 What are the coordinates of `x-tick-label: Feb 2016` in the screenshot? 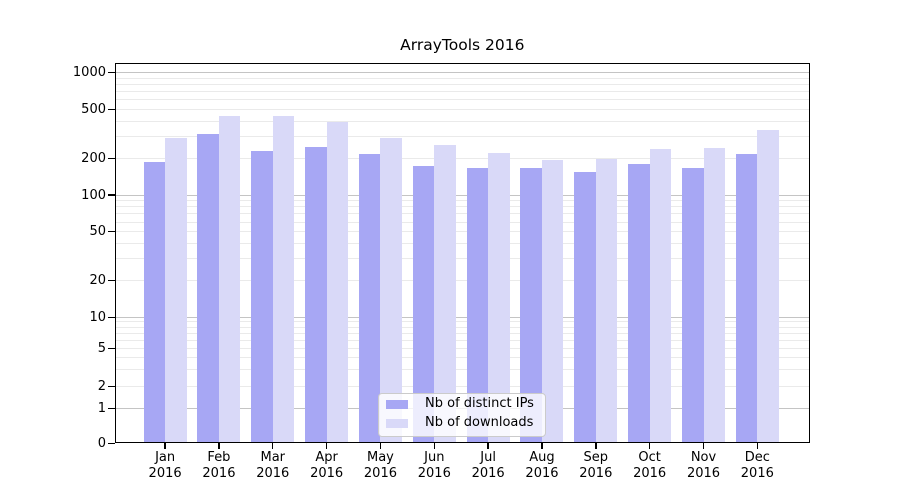 It's located at (219, 465).